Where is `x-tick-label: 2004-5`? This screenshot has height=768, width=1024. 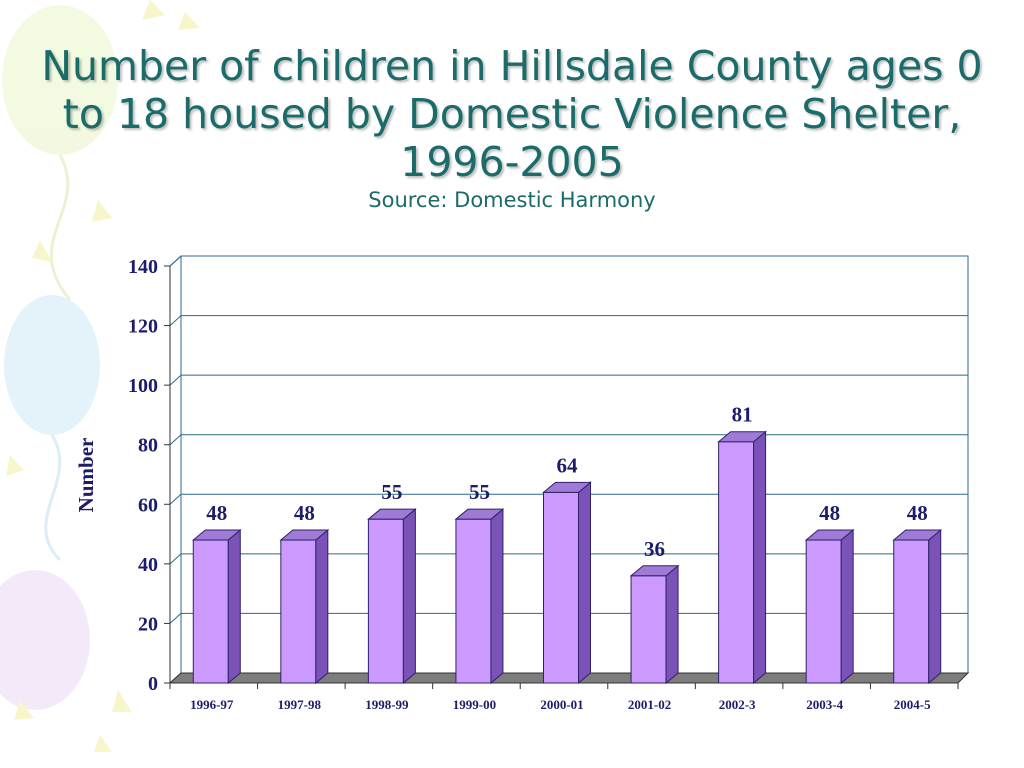 x-tick-label: 2004-5 is located at coordinates (912, 704).